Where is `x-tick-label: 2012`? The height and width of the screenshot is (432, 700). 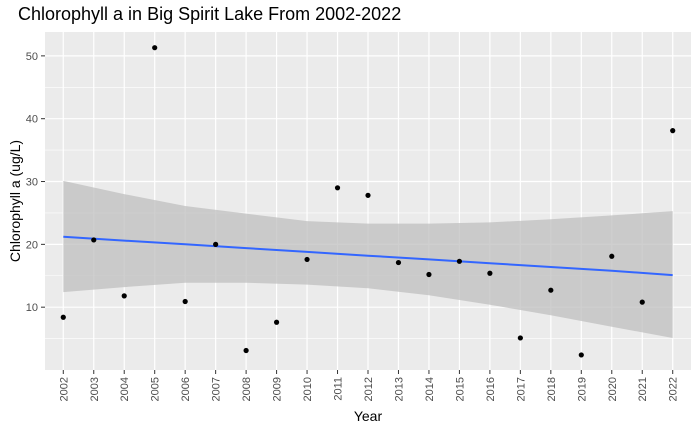
x-tick-label: 2012 is located at coordinates (369, 389).